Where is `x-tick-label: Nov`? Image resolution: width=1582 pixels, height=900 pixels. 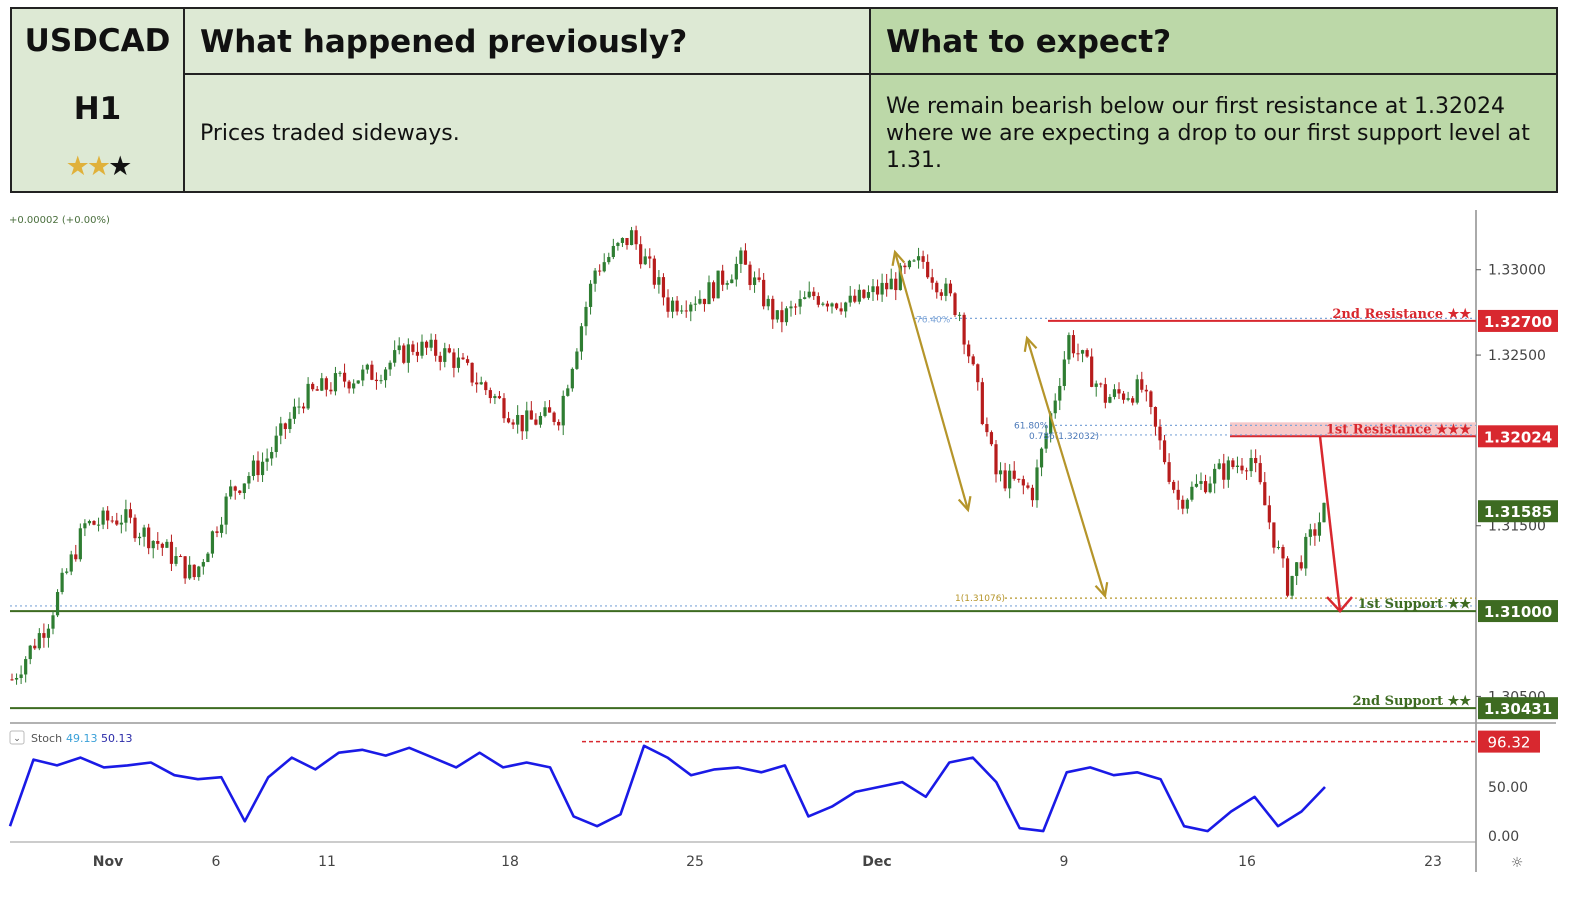
x-tick-label: Nov is located at coordinates (108, 862).